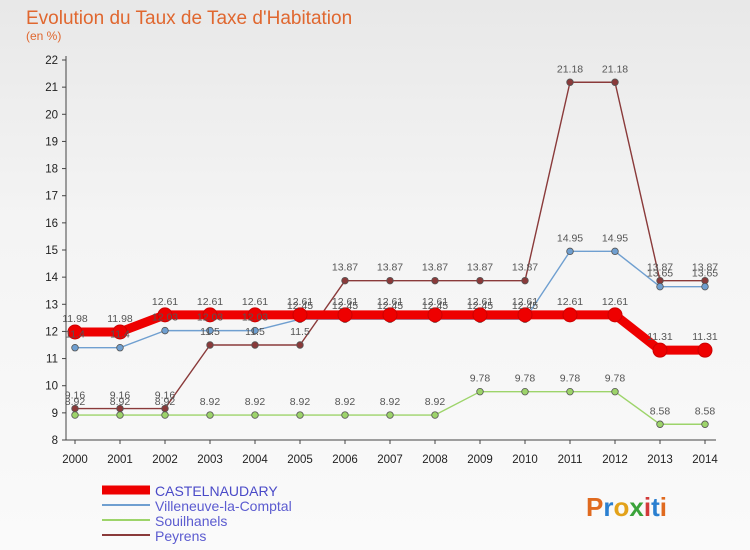 The height and width of the screenshot is (550, 750). What do you see at coordinates (210, 460) in the screenshot?
I see `x-tick-label: 2003` at bounding box center [210, 460].